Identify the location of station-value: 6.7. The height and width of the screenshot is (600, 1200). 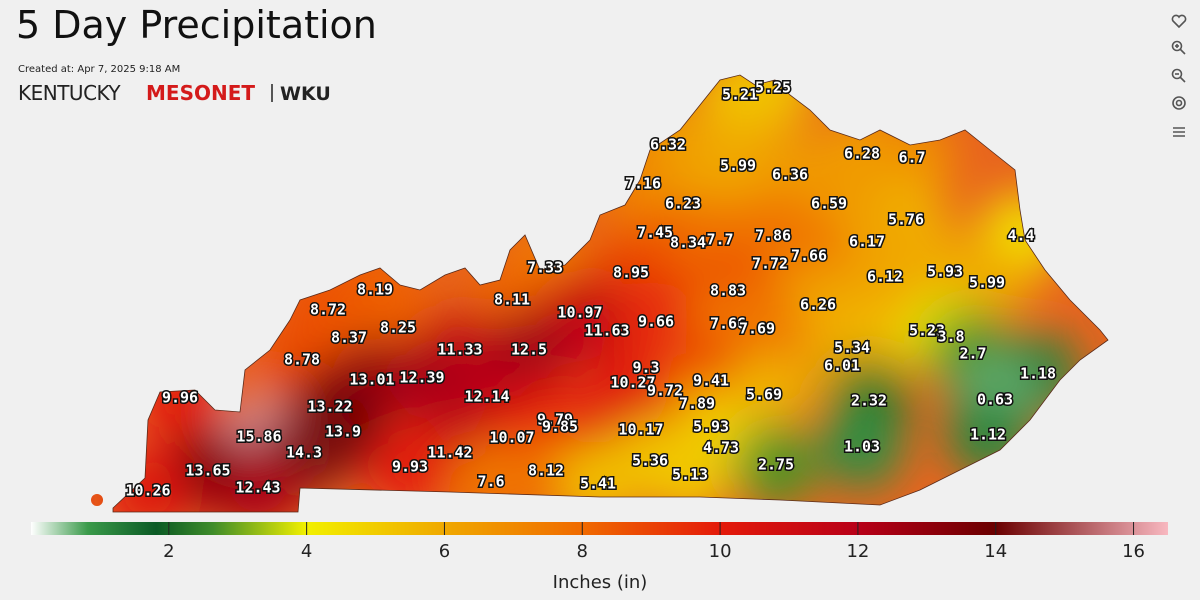
(911, 158).